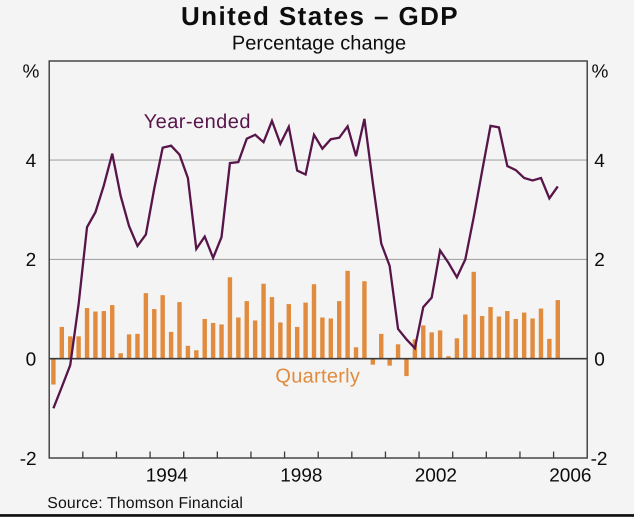 The image size is (634, 517). Describe the element at coordinates (197, 122) in the screenshot. I see `svg-text: Year-ended` at that location.